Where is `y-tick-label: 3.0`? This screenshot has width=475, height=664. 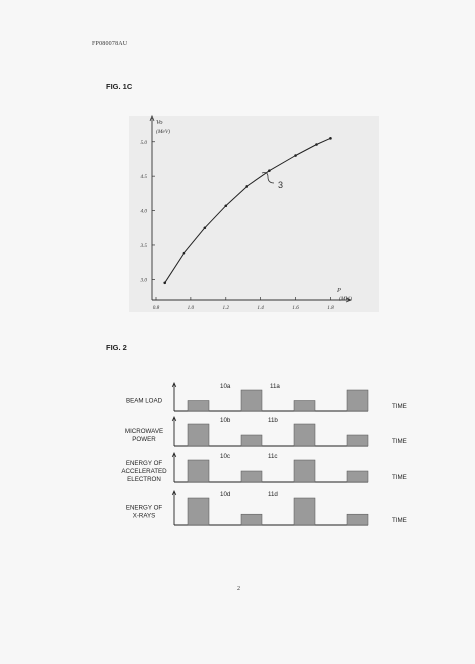 y-tick-label: 3.0 is located at coordinates (144, 280).